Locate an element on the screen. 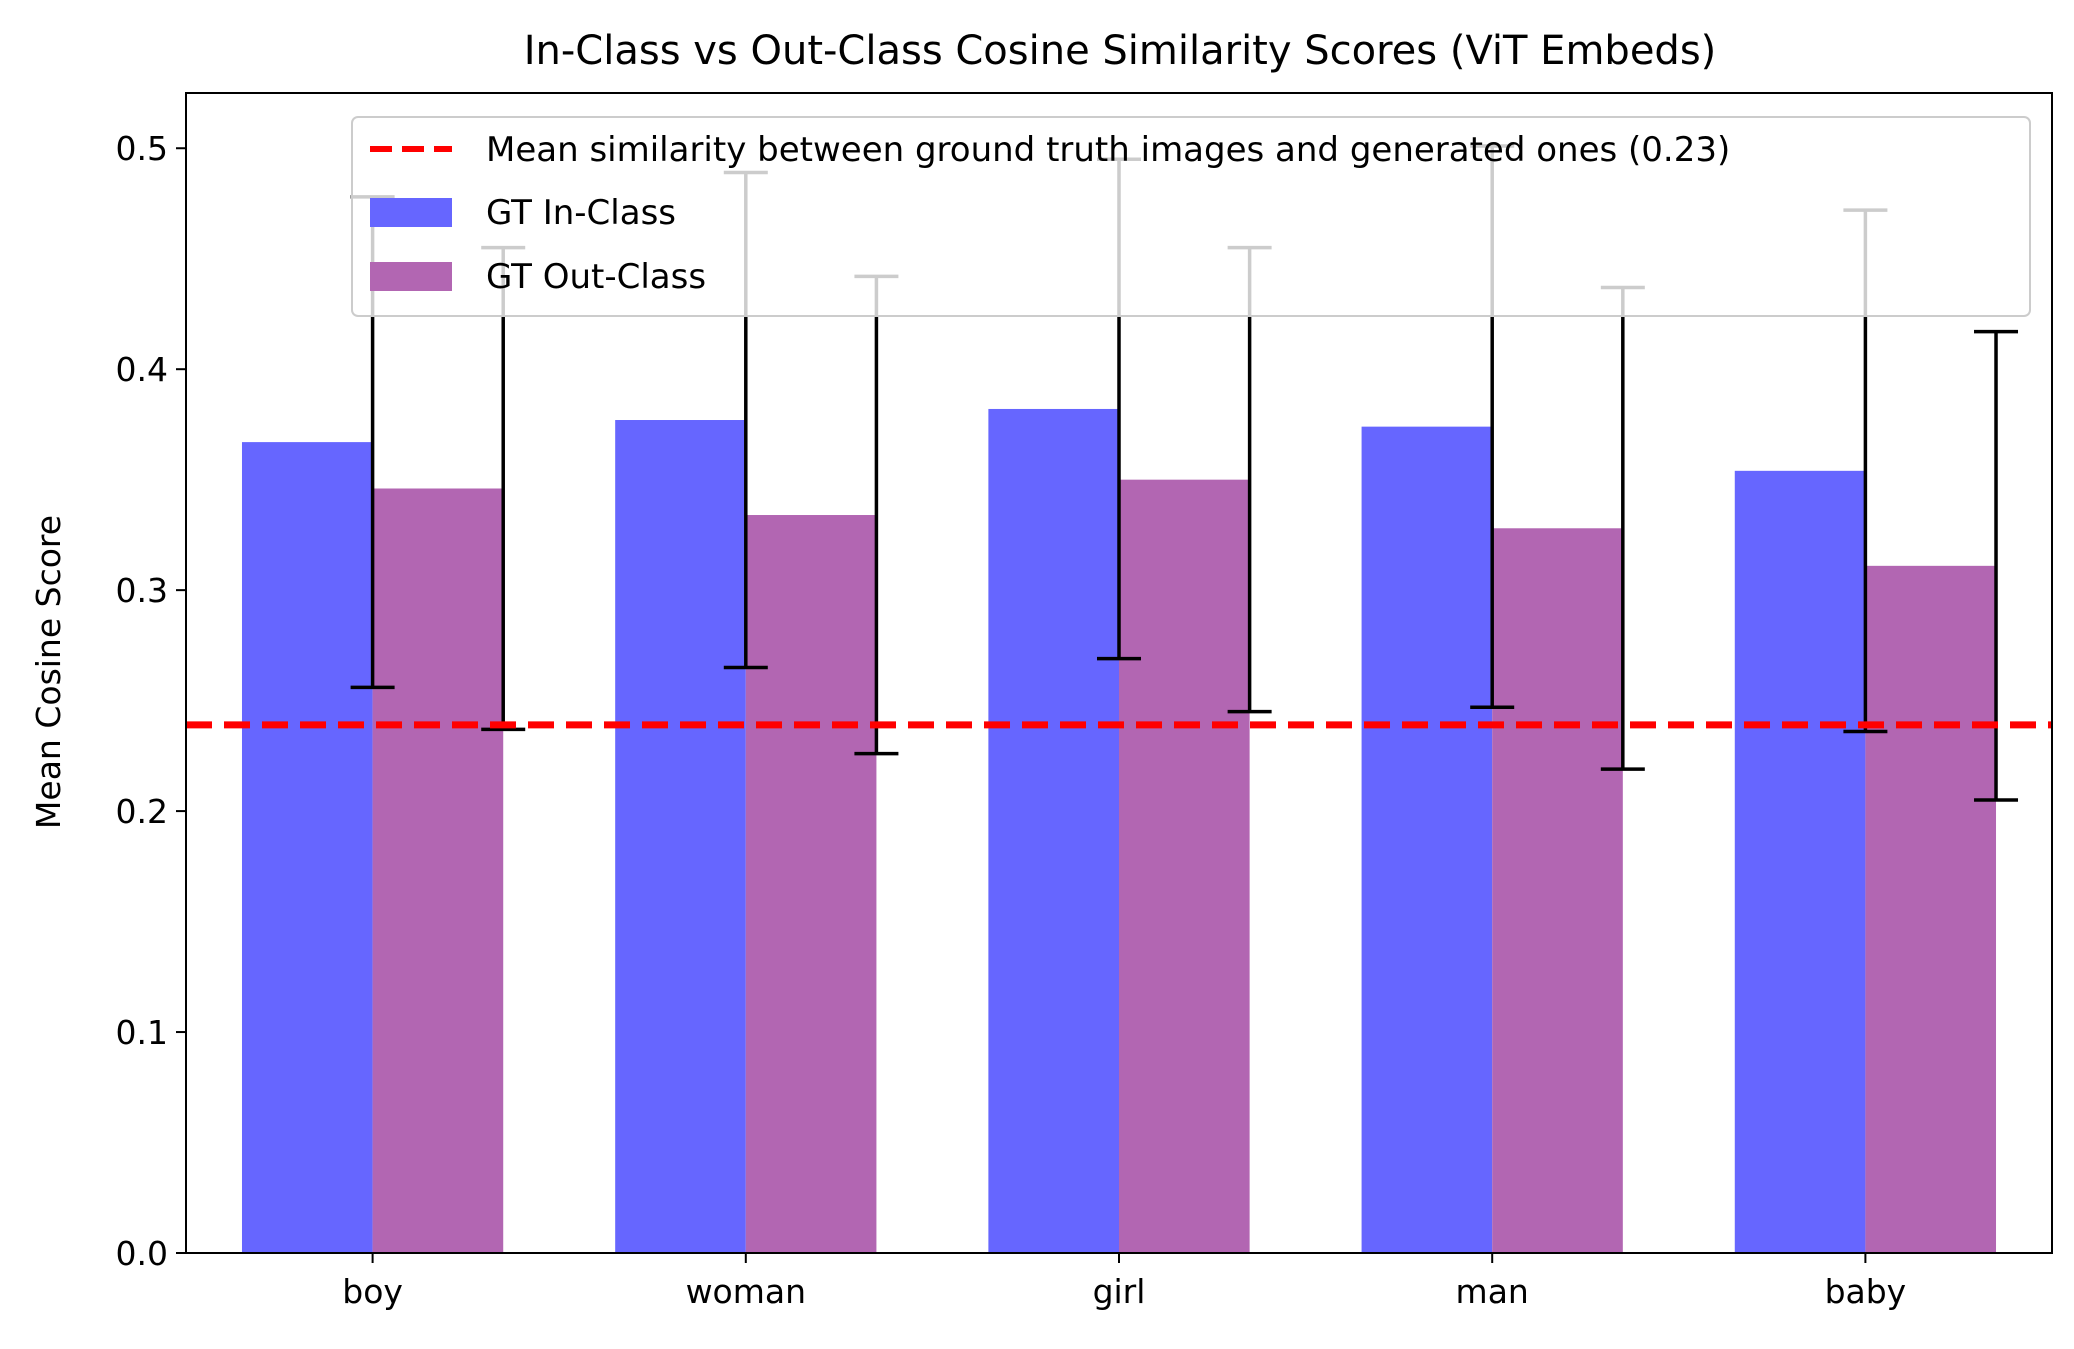  legend-swatch-gt-out-class is located at coordinates (411, 276).